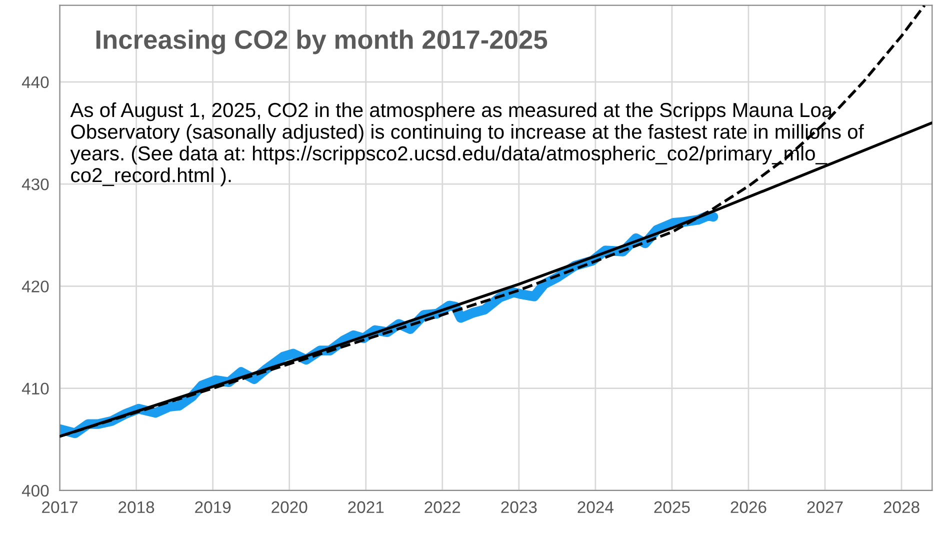 The image size is (934, 536). Describe the element at coordinates (322, 42) in the screenshot. I see `text: Increasing CO2 by month 2017-2025` at that location.